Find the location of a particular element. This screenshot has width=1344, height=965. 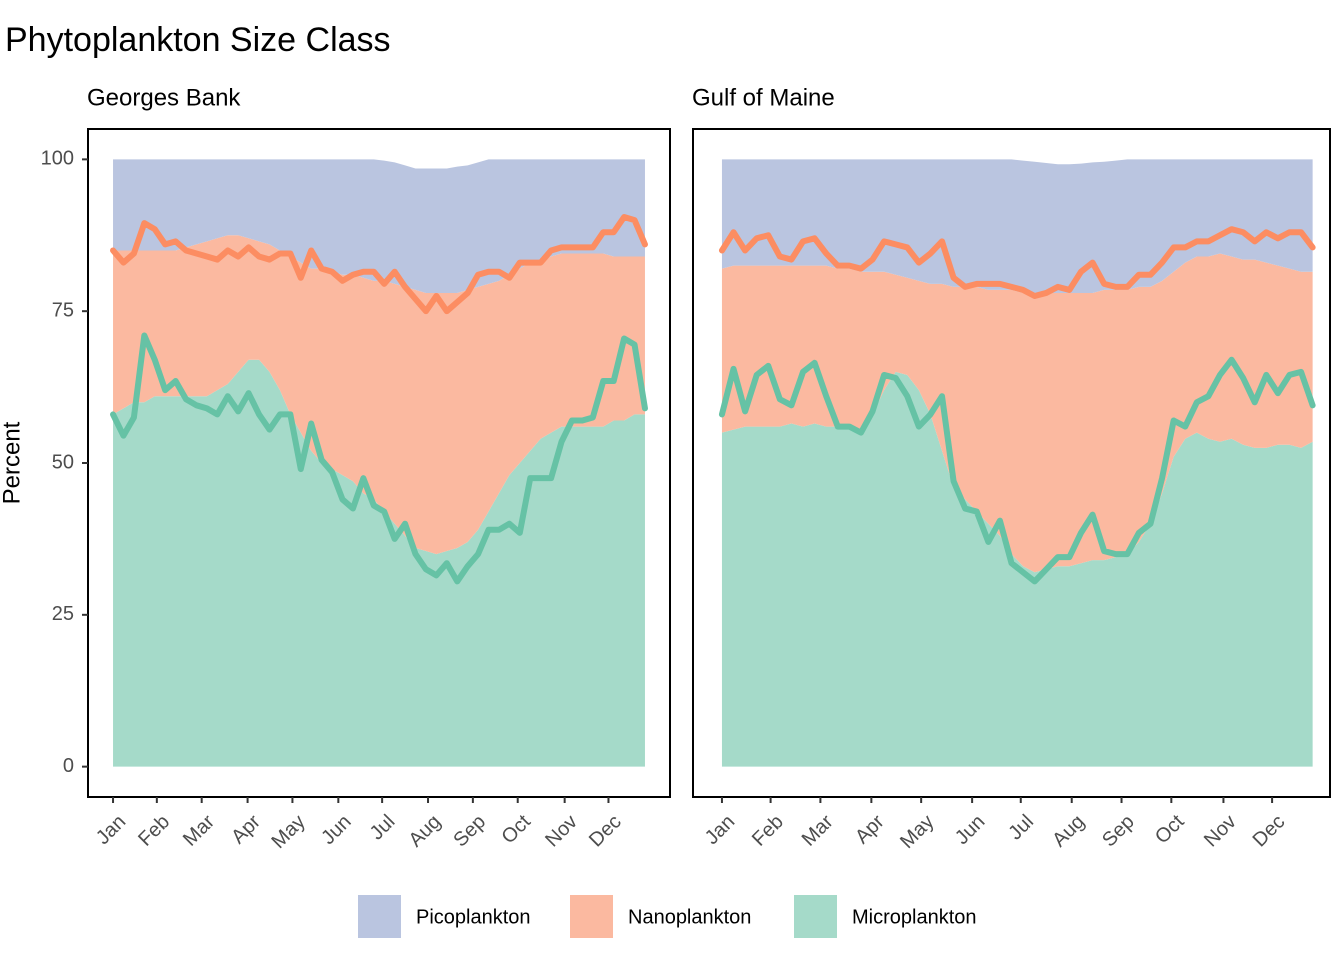

y-tick-label: 0 is located at coordinates (68, 766).